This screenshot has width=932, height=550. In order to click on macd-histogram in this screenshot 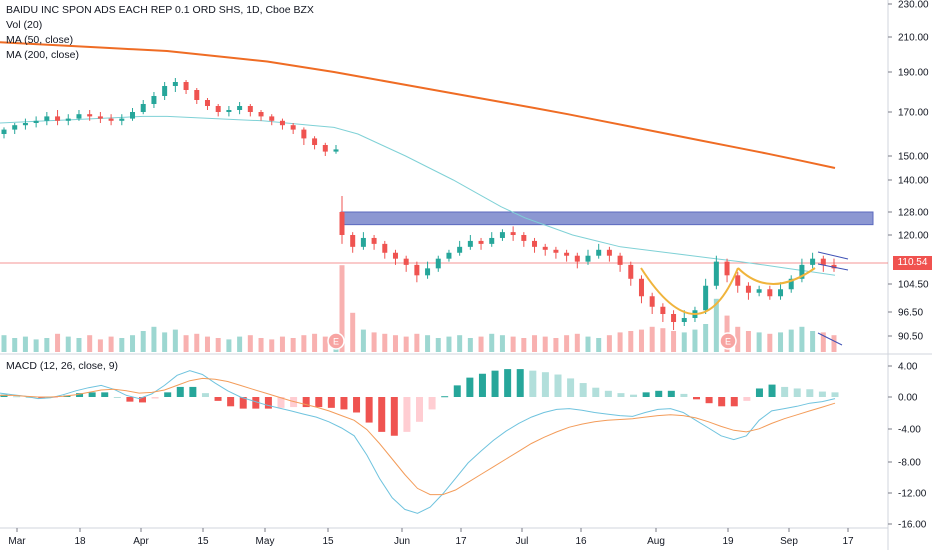, I will do `click(419, 402)`.